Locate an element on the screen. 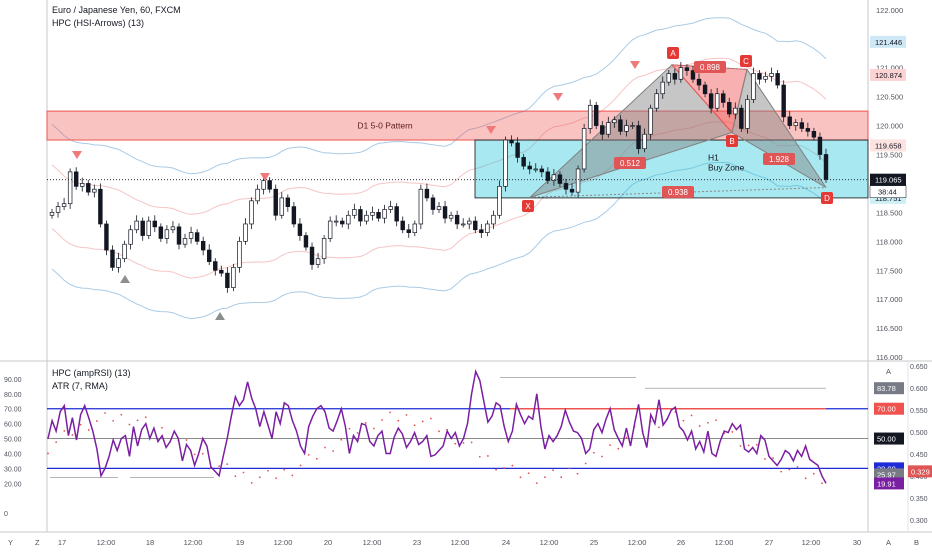  point-a-label: A is located at coordinates (673, 53).